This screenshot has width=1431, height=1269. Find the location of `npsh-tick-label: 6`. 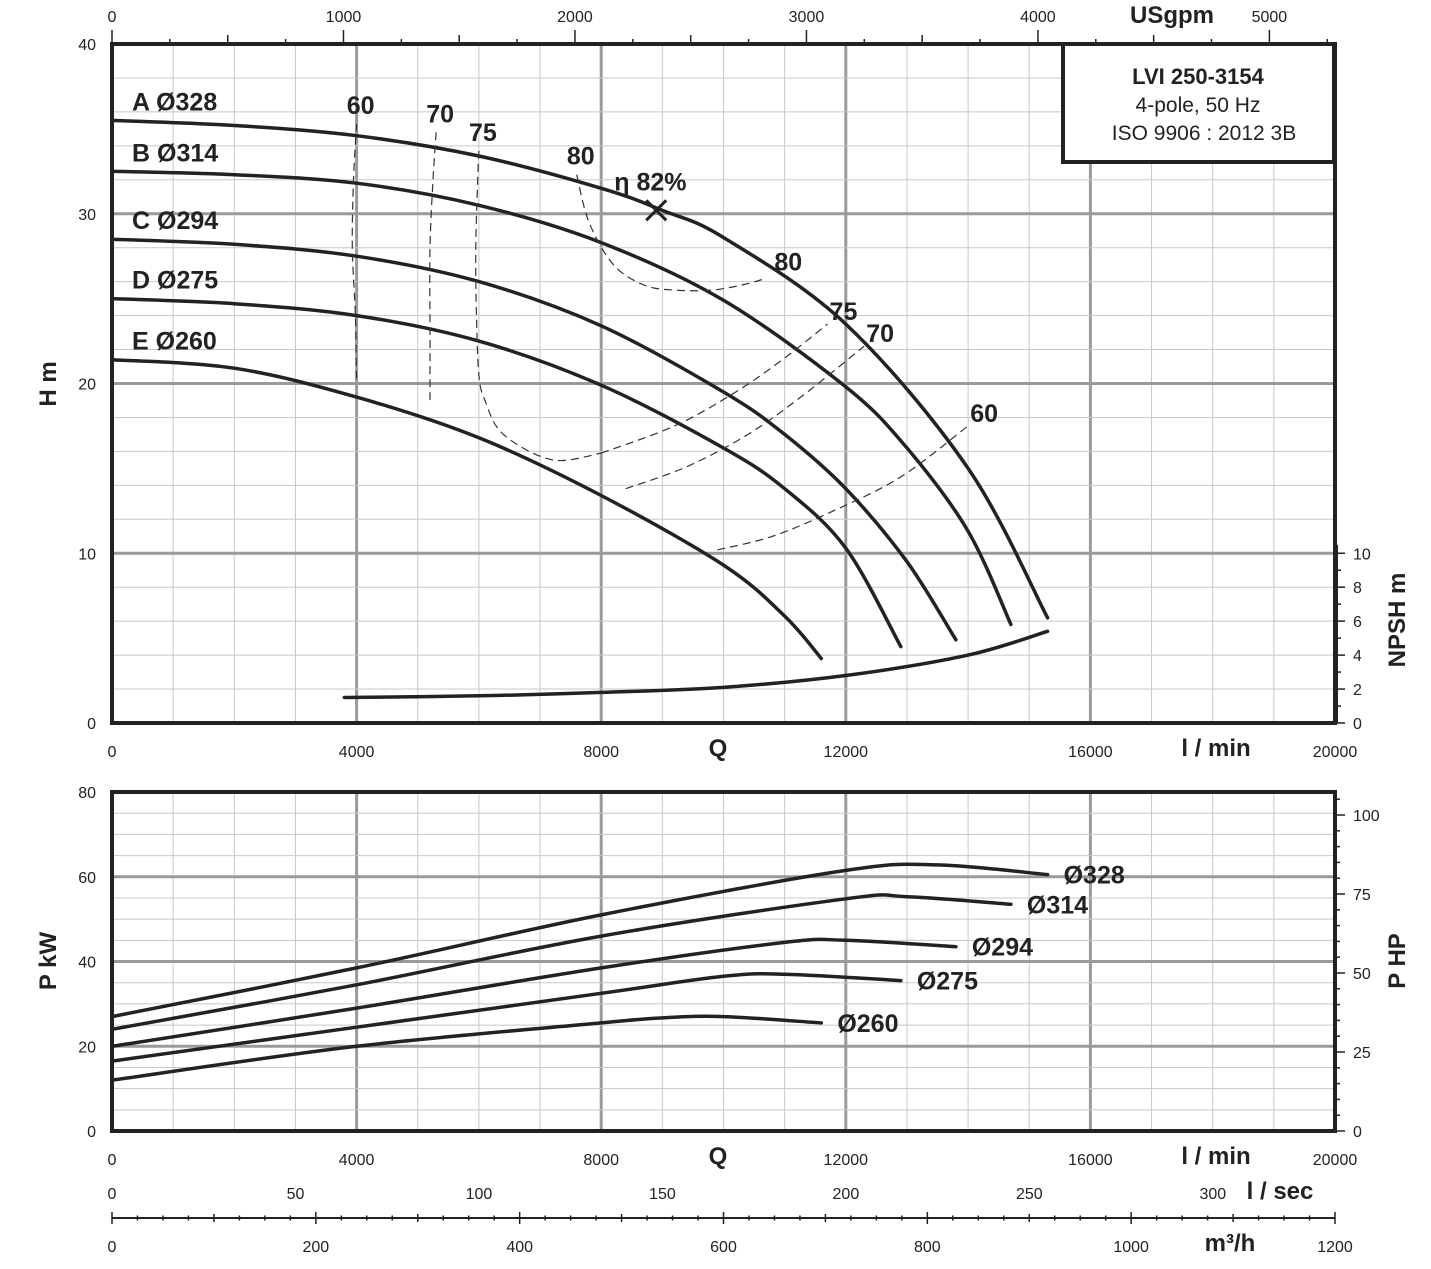

npsh-tick-label: 6 is located at coordinates (1357, 622).